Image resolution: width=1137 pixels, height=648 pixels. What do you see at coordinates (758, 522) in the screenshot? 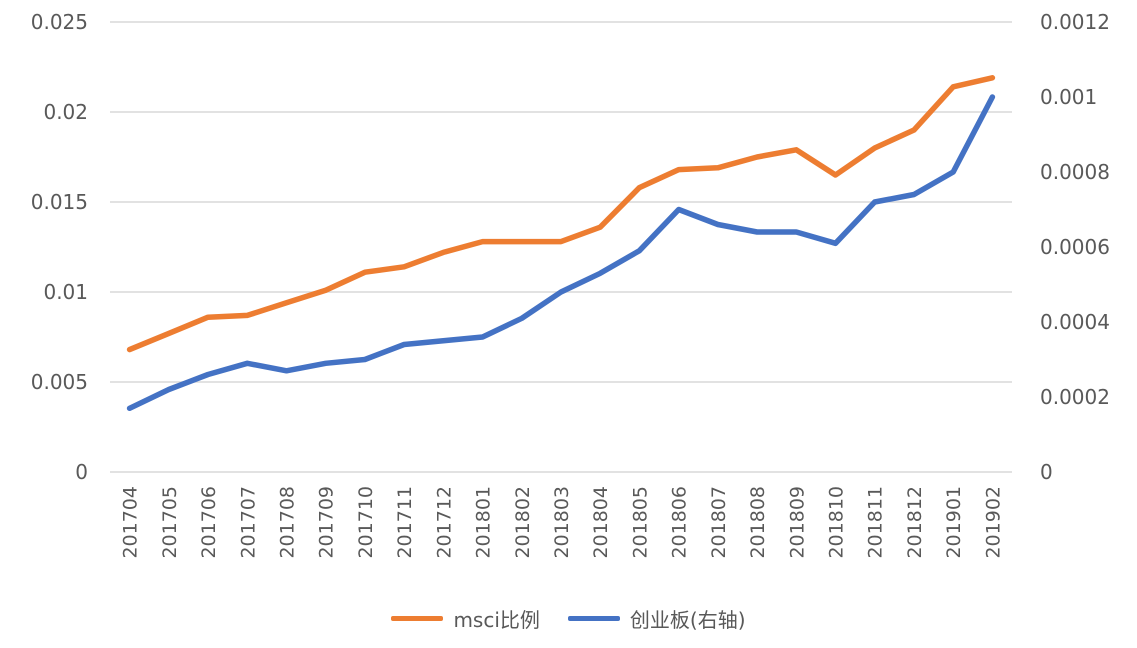
I see `x-tick-label: 201808` at bounding box center [758, 522].